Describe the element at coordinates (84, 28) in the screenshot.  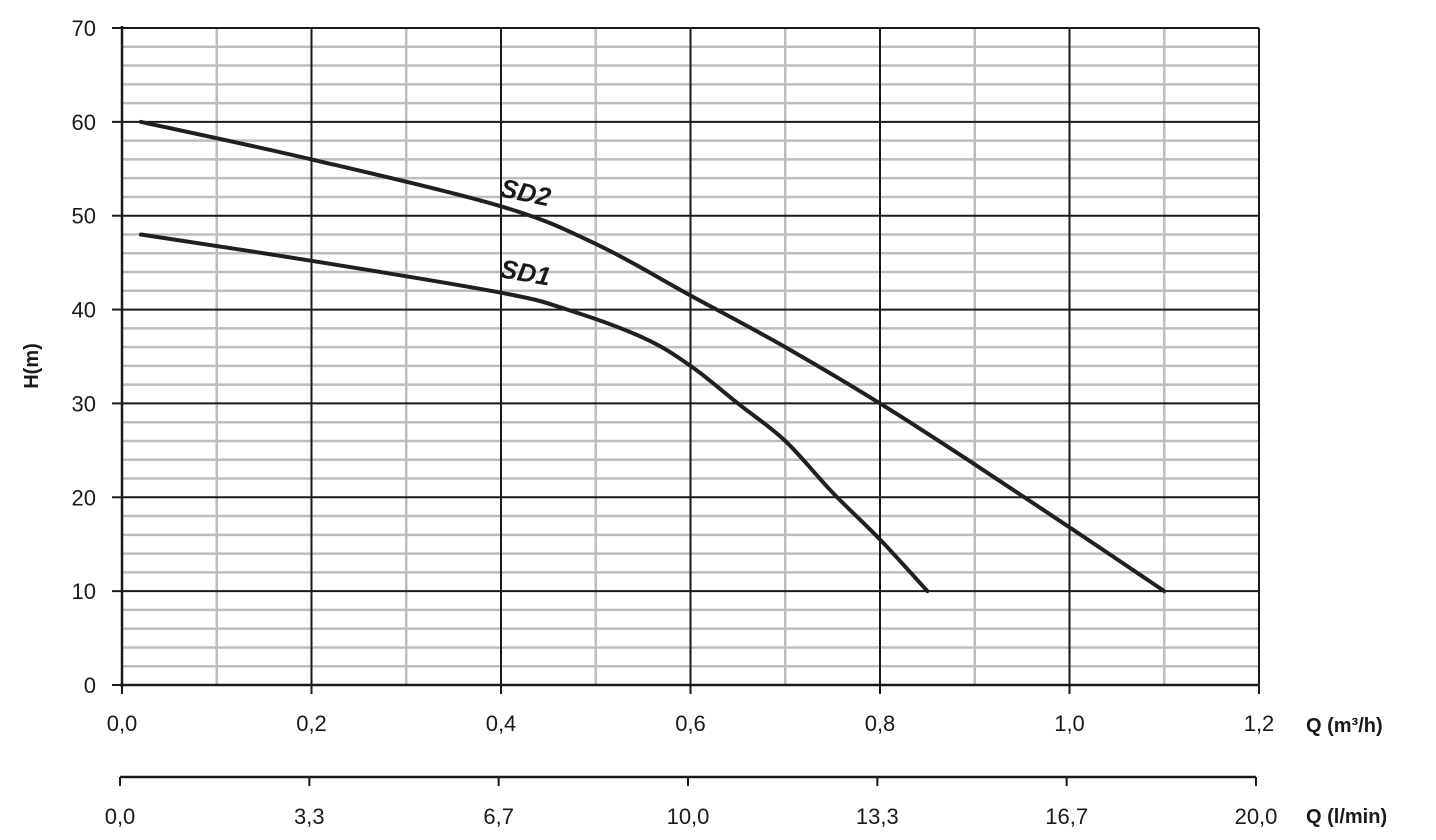
I see `y-tick-label: 70` at that location.